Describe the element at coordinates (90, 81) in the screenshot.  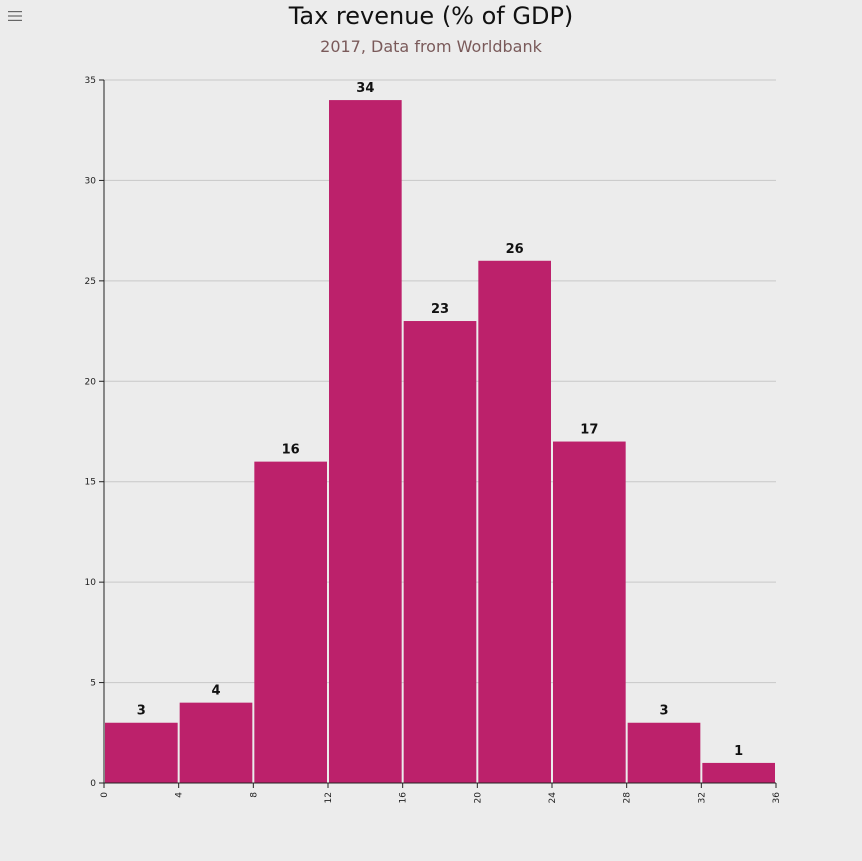
I see `y-tick-label: 35` at that location.